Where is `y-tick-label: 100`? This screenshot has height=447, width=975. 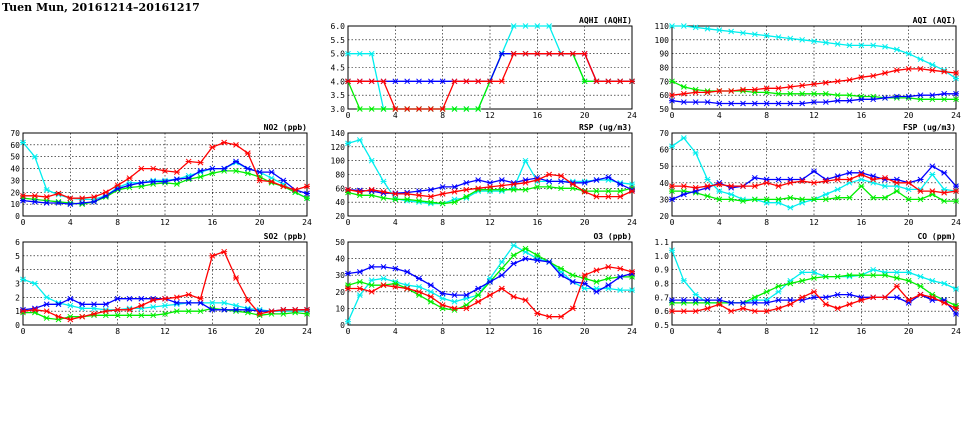
y-tick-label: 100 is located at coordinates (662, 40).